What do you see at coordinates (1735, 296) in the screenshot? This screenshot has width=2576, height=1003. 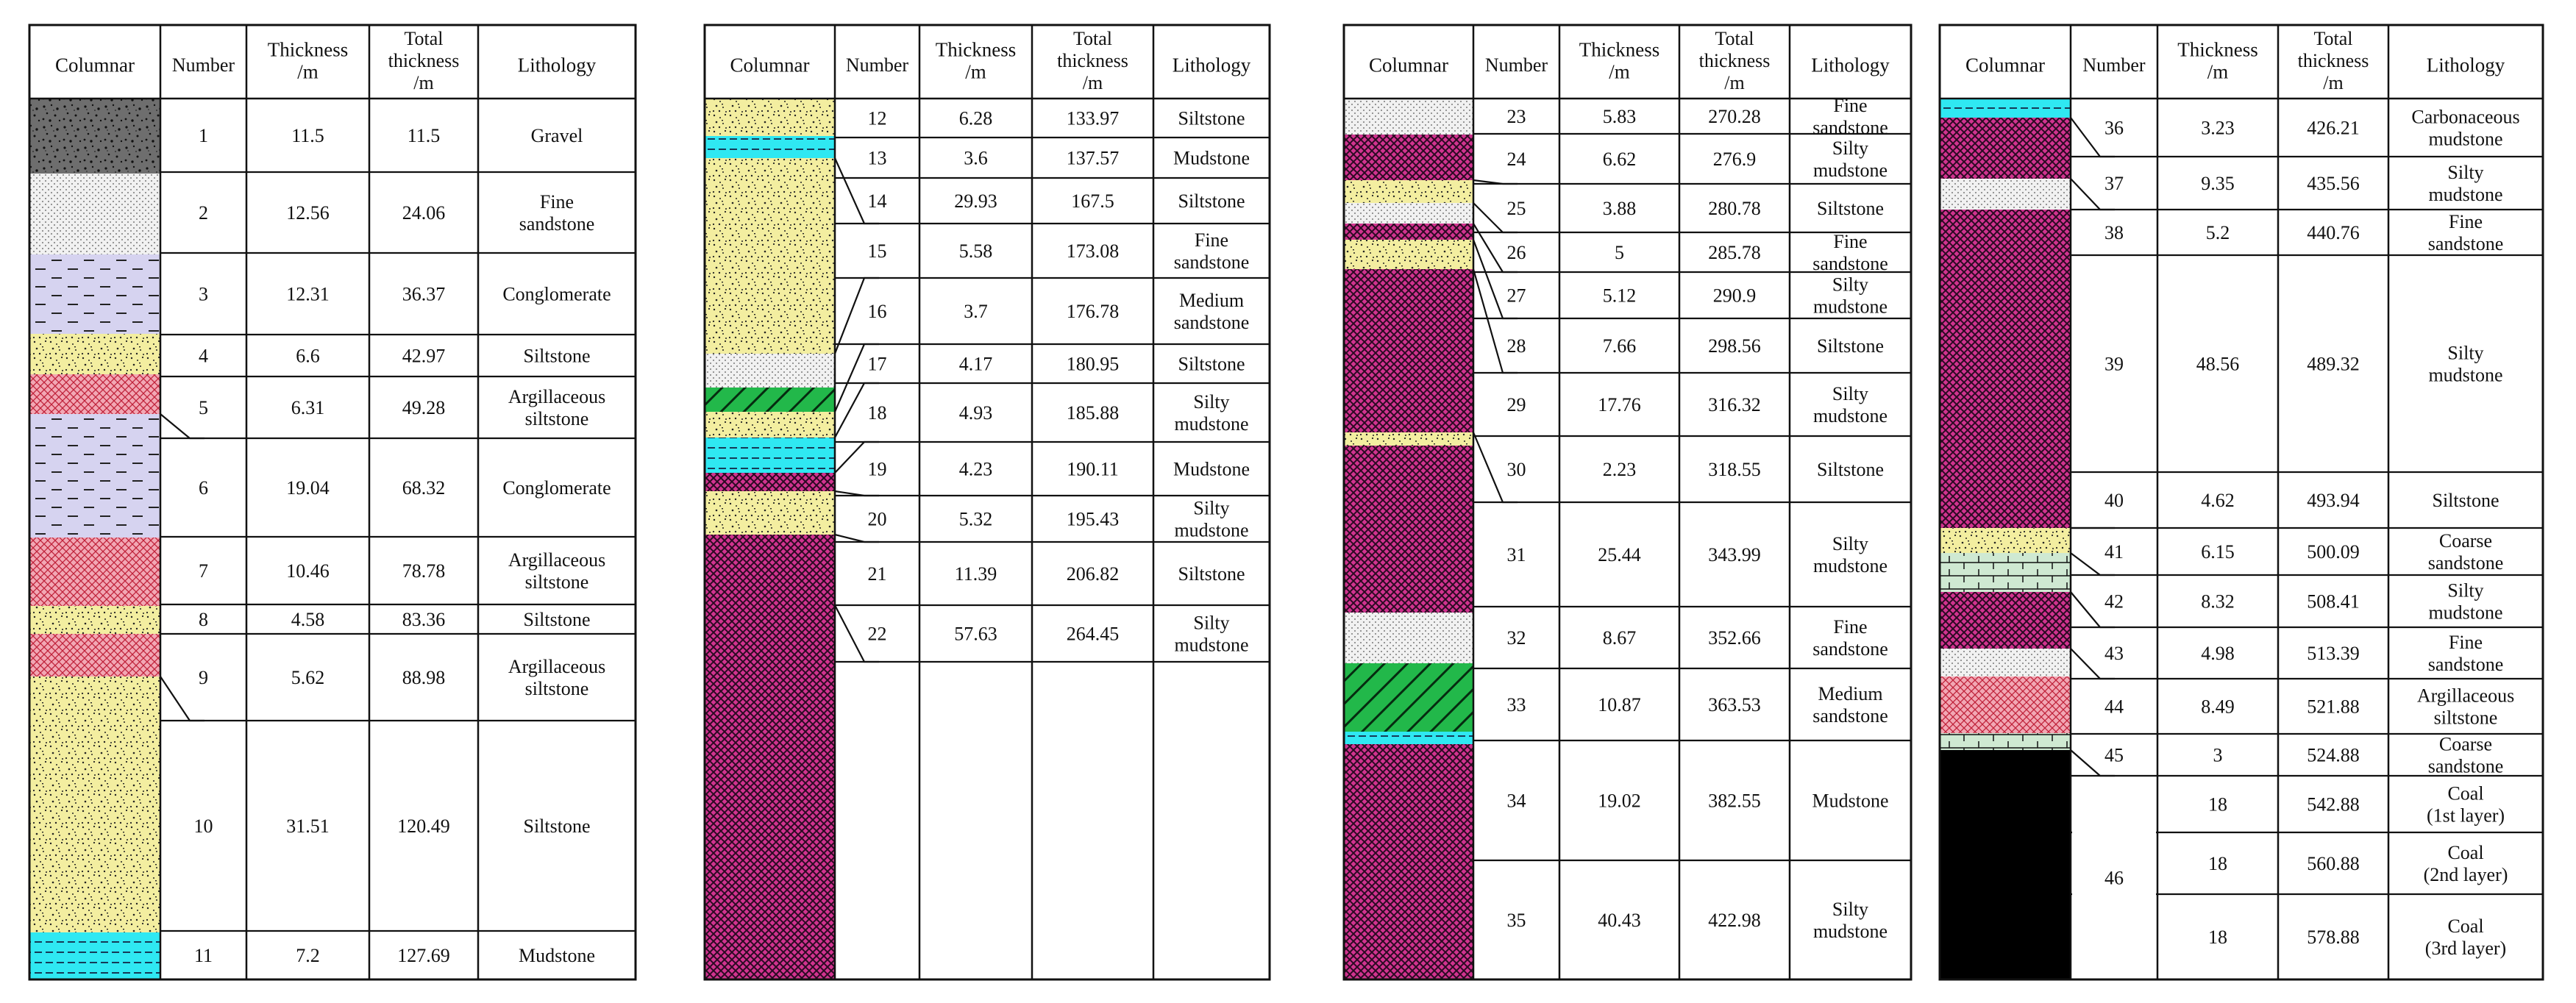 I see `row-total-thickness: 290.9` at bounding box center [1735, 296].